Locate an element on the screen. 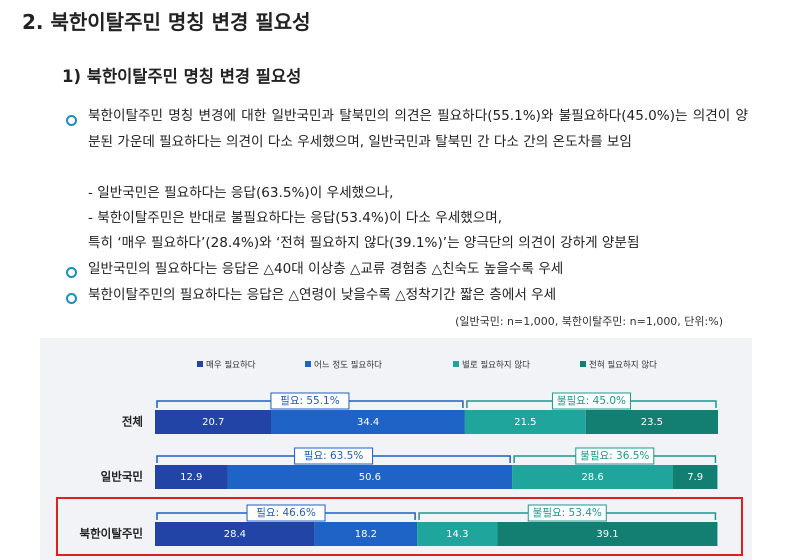 The height and width of the screenshot is (560, 807). bar-value-label: 28.4 is located at coordinates (235, 534).